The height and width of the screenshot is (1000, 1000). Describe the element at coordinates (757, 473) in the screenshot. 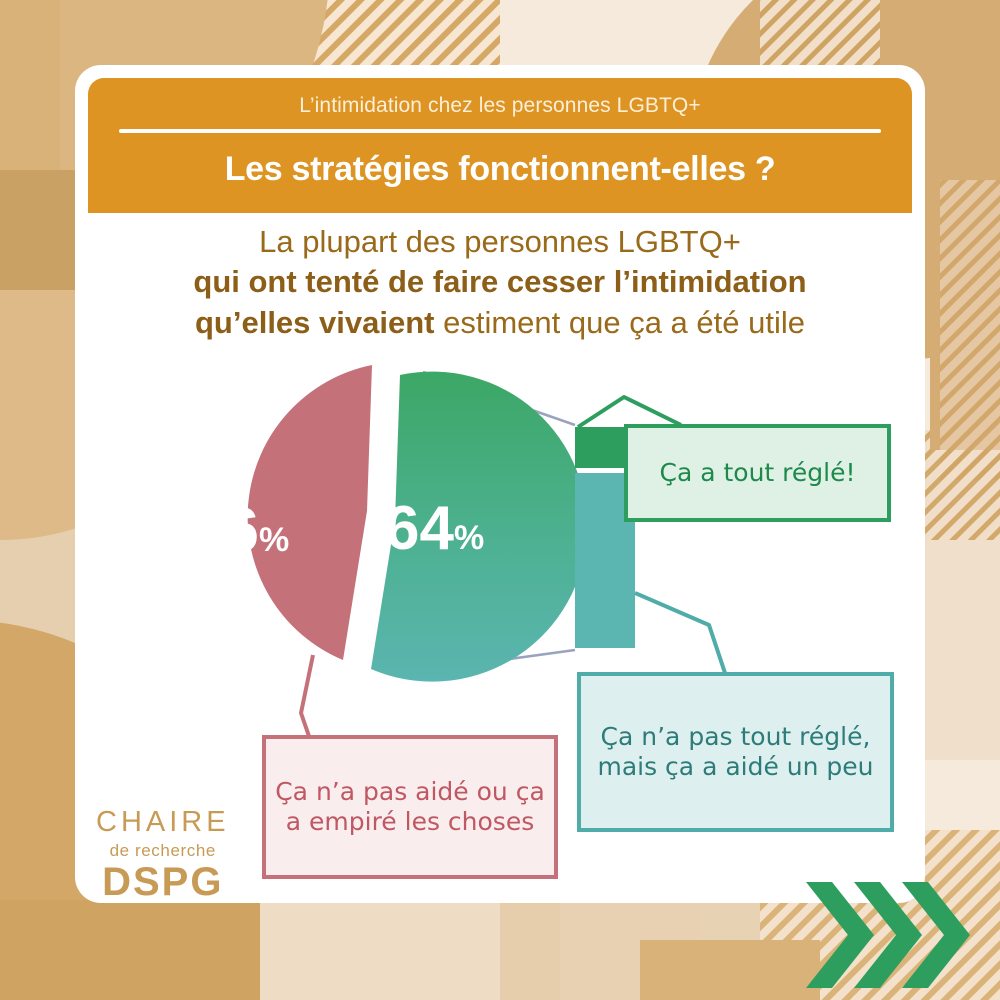

I see `callout-ca-a-tout-regle: Ça a tout réglé!` at that location.